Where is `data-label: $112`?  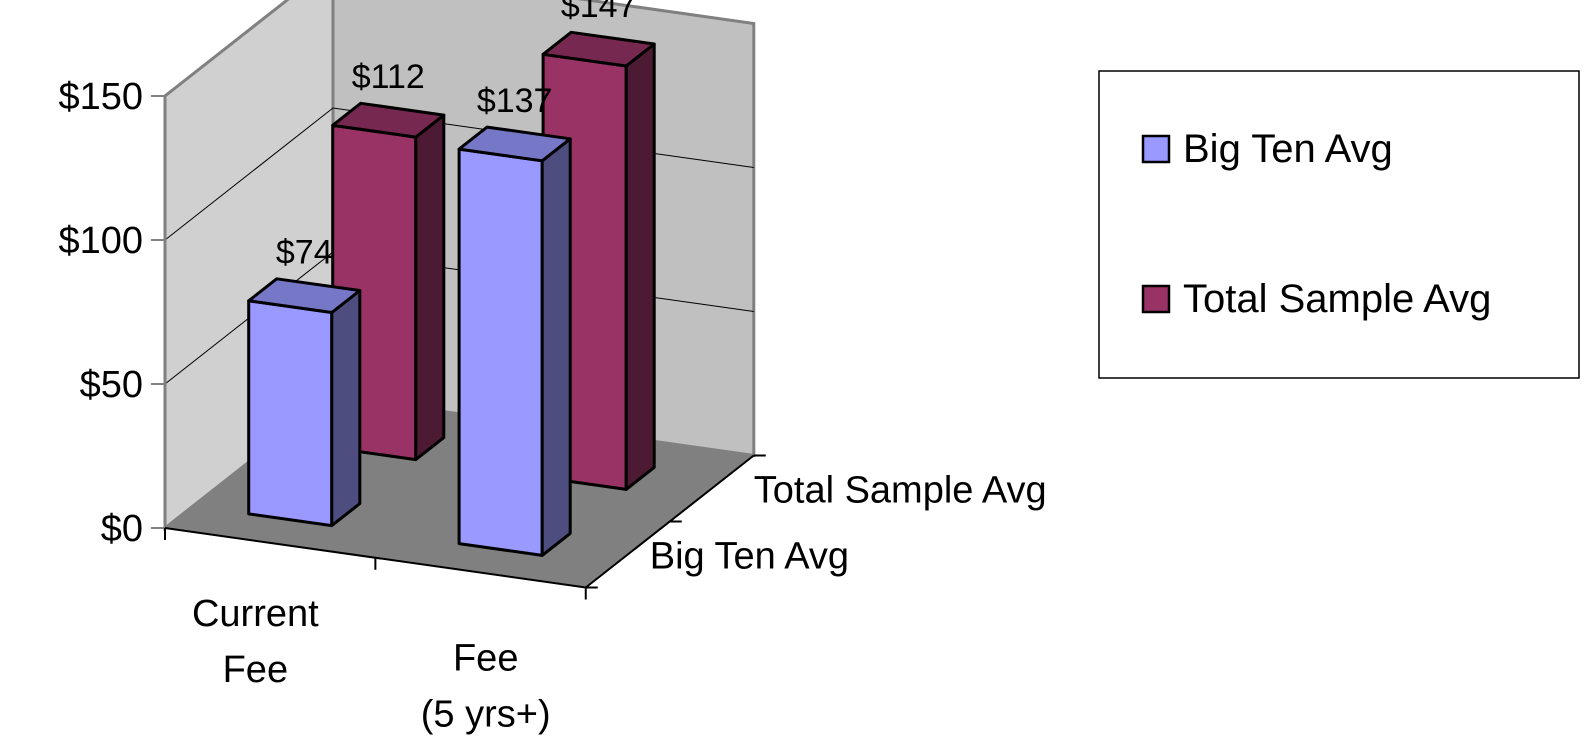 data-label: $112 is located at coordinates (388, 77).